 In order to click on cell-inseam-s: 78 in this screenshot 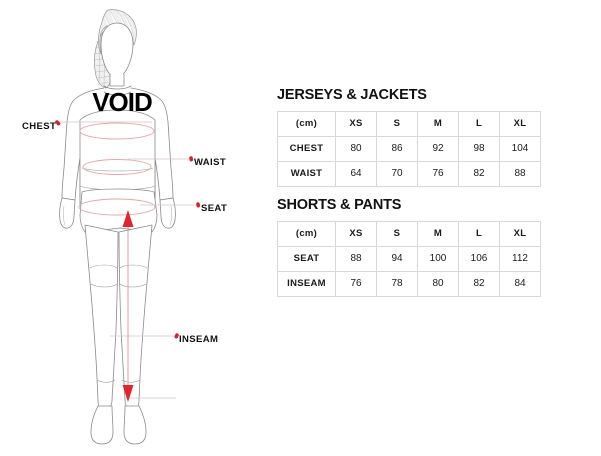, I will do `click(397, 283)`.